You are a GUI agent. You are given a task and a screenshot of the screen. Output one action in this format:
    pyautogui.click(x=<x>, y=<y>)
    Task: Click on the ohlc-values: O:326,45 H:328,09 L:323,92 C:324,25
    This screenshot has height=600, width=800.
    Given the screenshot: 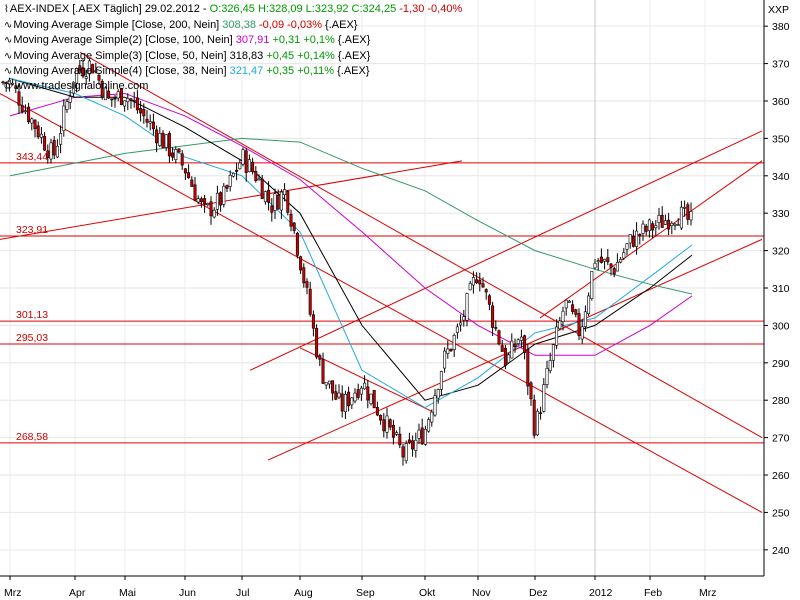 What is the action you would take?
    pyautogui.click(x=303, y=9)
    